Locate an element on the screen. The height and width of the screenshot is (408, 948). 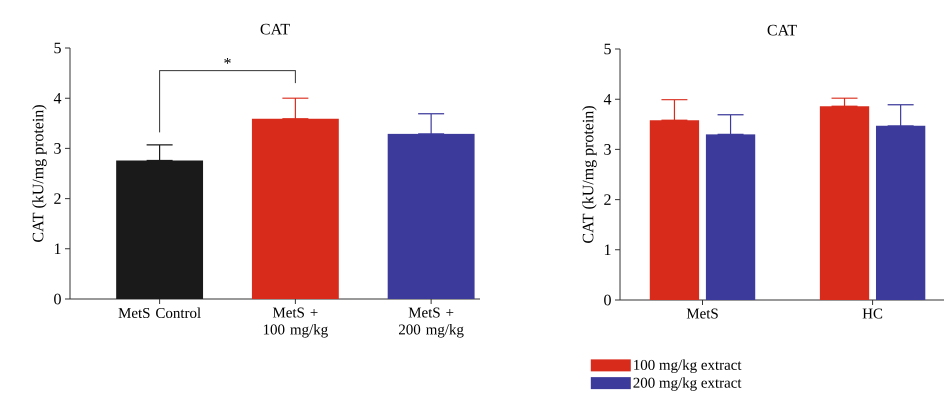
legend-label: 100 mg/kg extract is located at coordinates (688, 366).